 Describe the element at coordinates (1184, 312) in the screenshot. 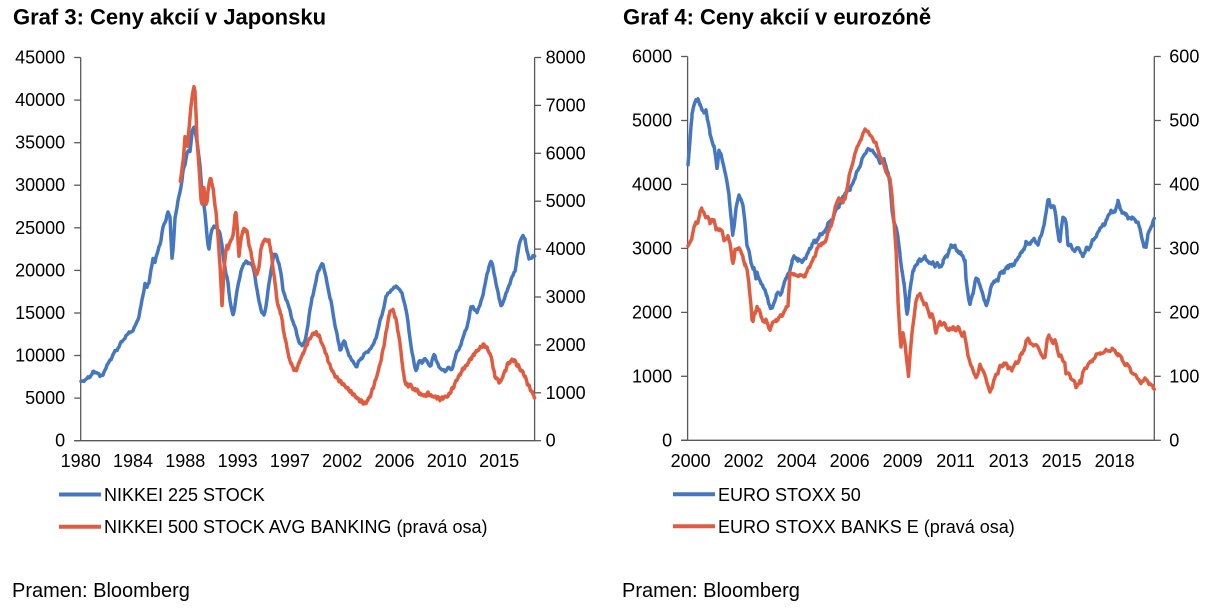

I see `svg-text: 200` at that location.